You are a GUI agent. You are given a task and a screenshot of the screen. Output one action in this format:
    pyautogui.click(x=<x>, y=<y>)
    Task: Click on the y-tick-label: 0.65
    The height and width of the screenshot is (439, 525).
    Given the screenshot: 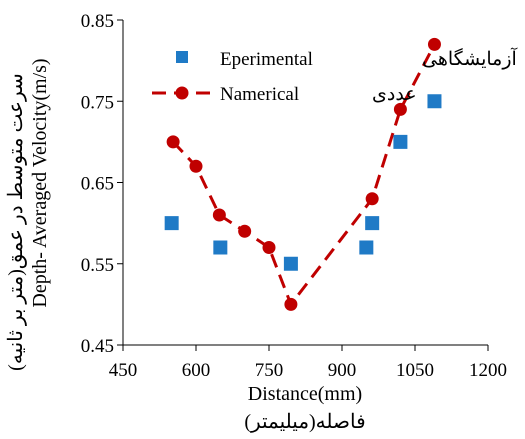 What is the action you would take?
    pyautogui.click(x=97, y=184)
    